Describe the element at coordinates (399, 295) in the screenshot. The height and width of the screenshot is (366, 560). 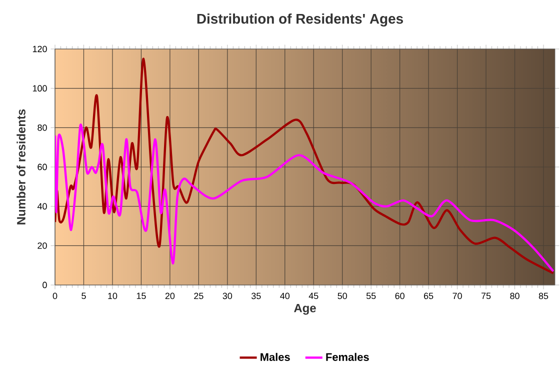
I see `x-tick-label: 60` at that location.